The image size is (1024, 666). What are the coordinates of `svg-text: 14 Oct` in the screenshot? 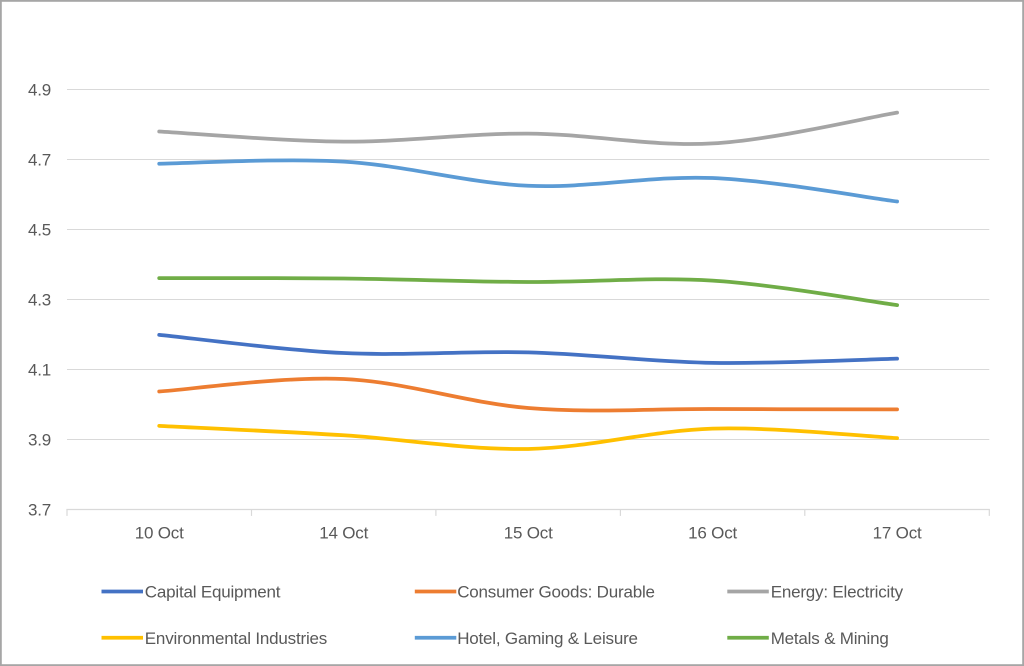 It's located at (343, 533).